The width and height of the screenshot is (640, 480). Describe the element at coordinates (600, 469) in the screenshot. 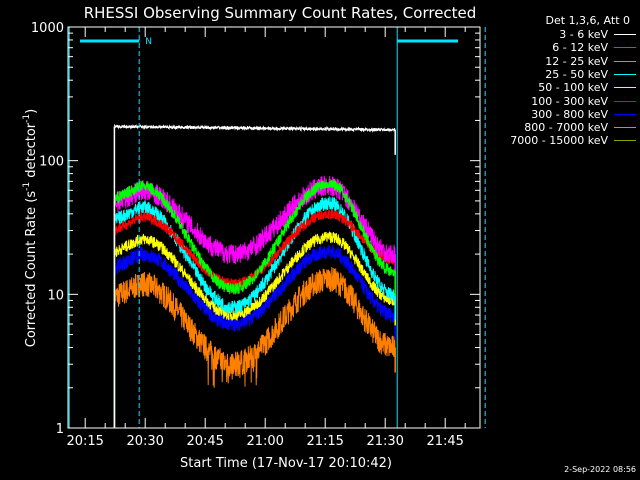

I see `timestamp-footer: 2-Sep-2022 08:56` at that location.